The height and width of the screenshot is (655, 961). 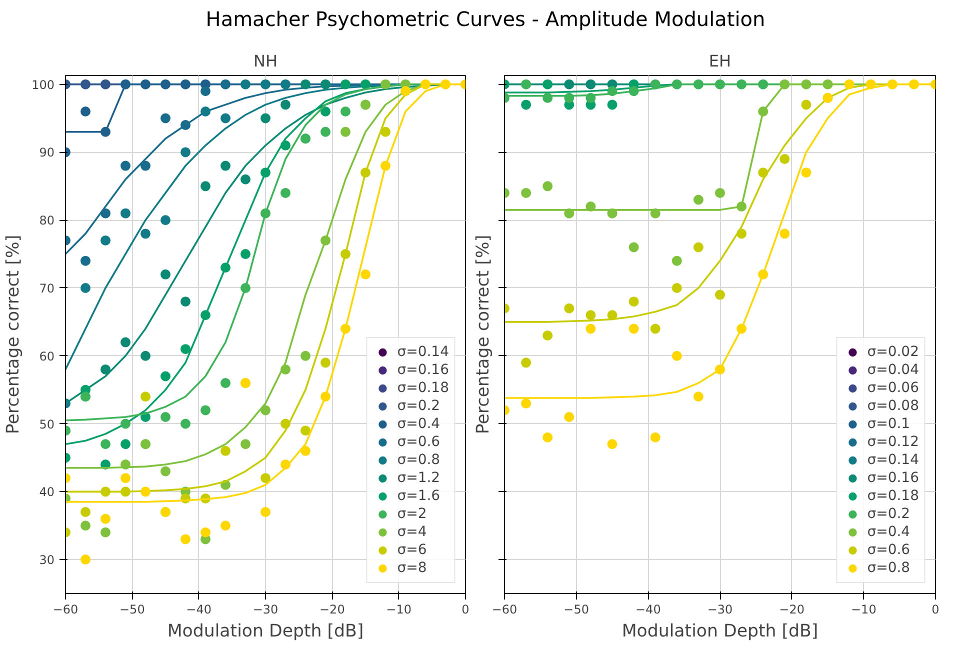 I want to click on legend-label: σ=0.12, so click(x=893, y=442).